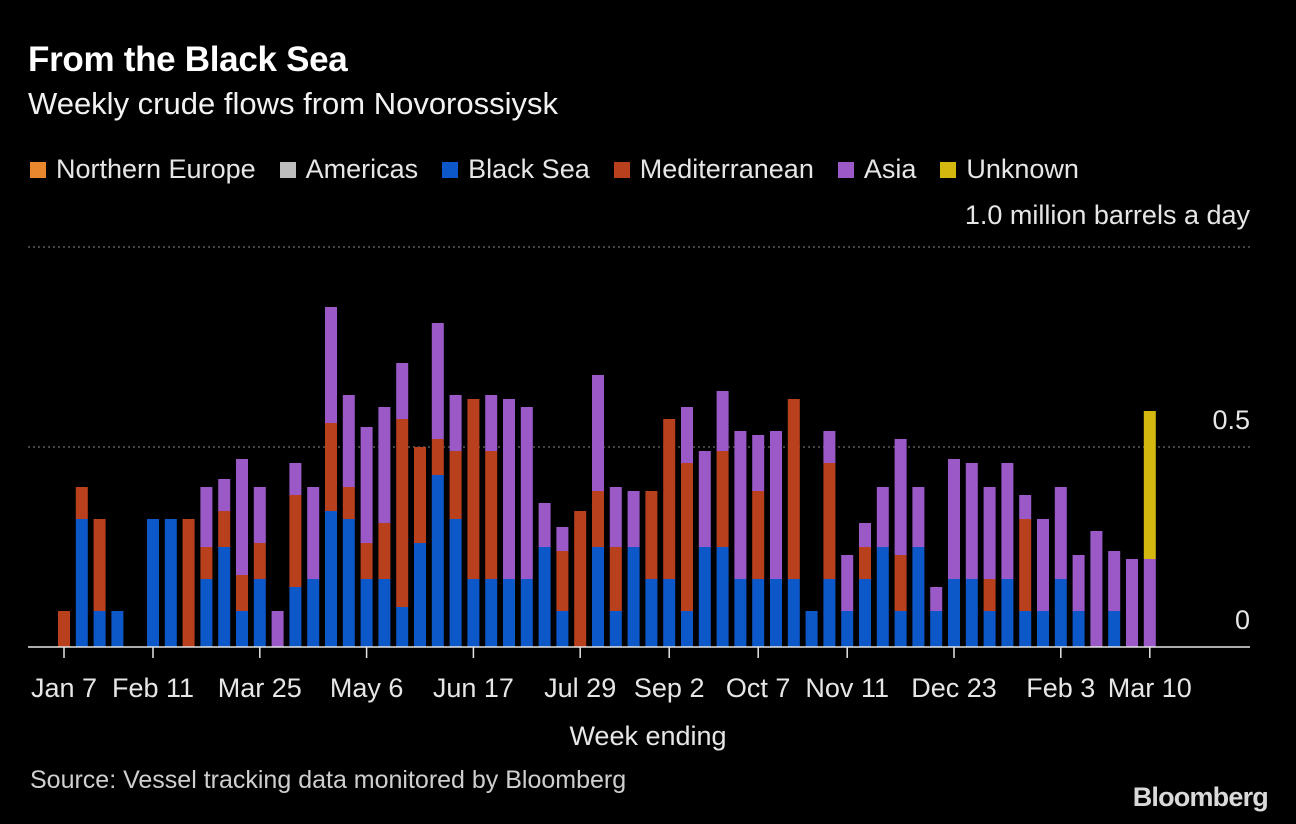 This screenshot has height=824, width=1296. I want to click on x-tick-label: Mar 10, so click(1150, 688).